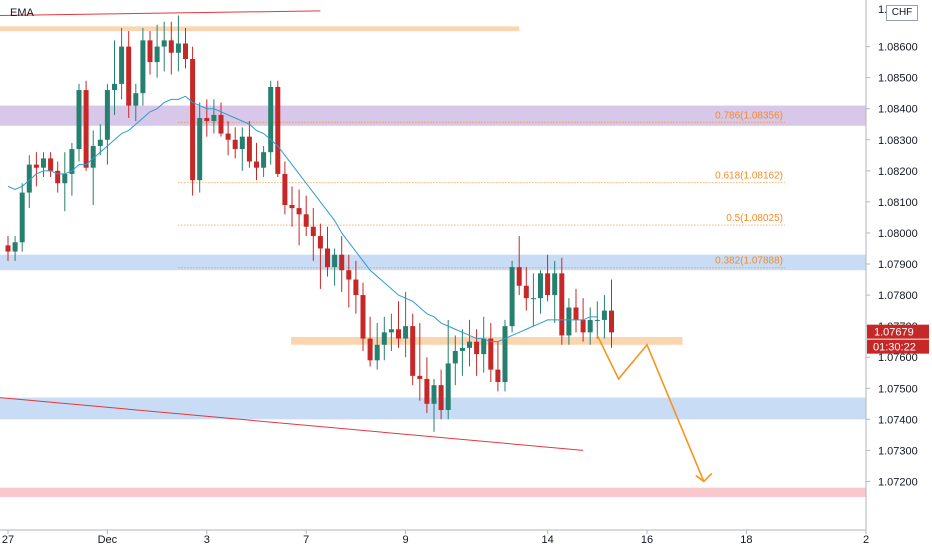  What do you see at coordinates (902, 13) in the screenshot?
I see `currency-selector: CHF` at bounding box center [902, 13].